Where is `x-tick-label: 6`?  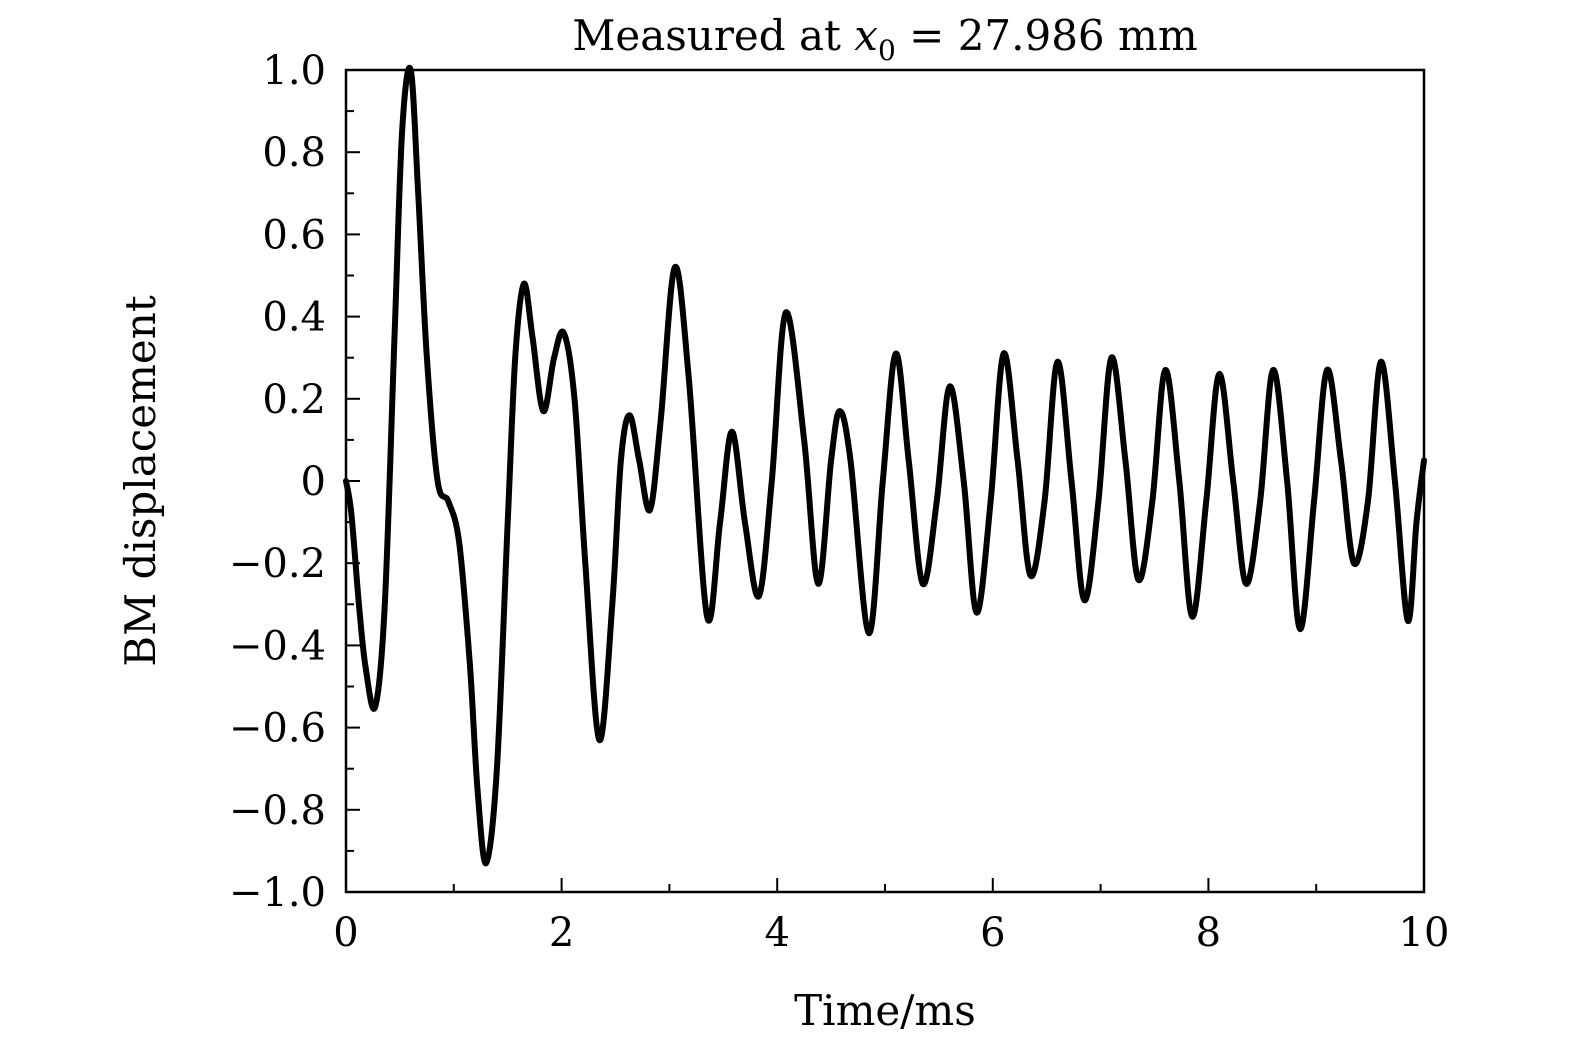
x-tick-label: 6 is located at coordinates (992, 933).